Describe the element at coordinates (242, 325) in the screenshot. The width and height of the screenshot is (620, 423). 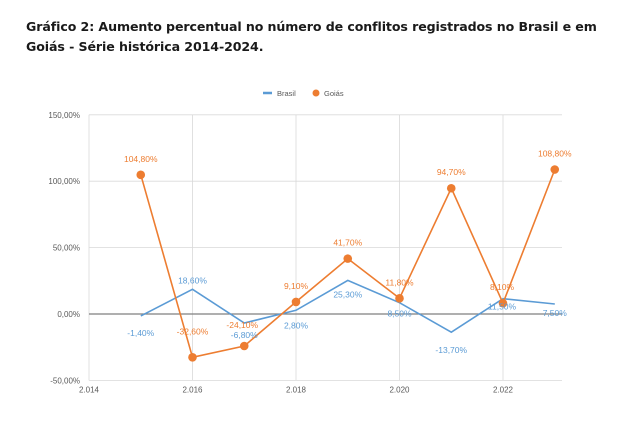
I see `data-label-goias: -24,10%` at that location.